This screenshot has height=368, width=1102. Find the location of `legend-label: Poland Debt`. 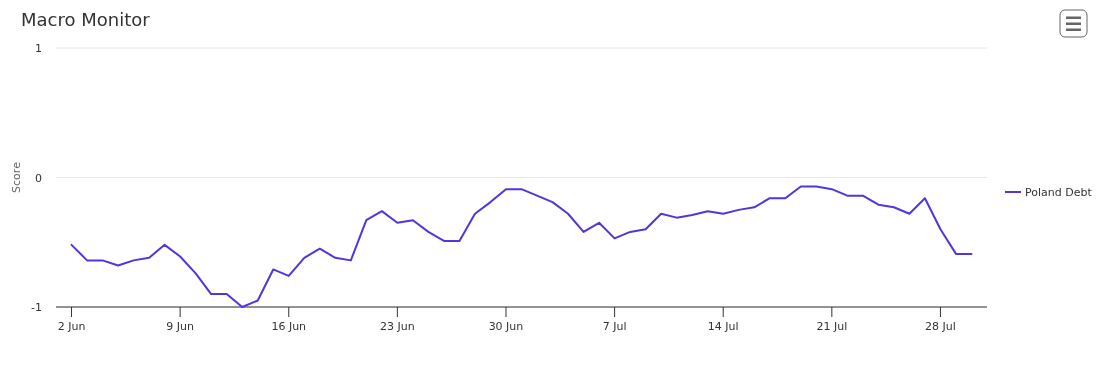

legend-label: Poland Debt is located at coordinates (1059, 192).